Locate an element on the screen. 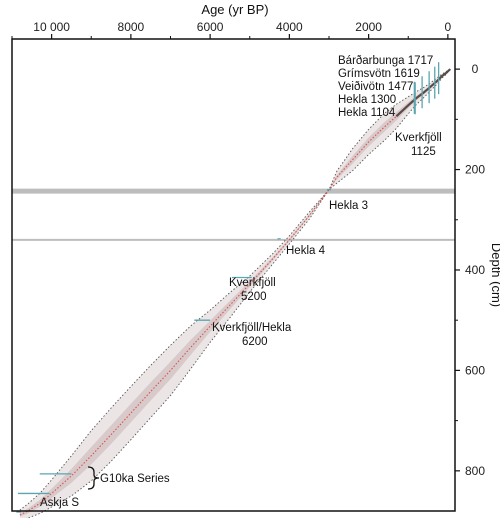  label-bardarbunga: Bárðarbunga 1717 is located at coordinates (385, 61).